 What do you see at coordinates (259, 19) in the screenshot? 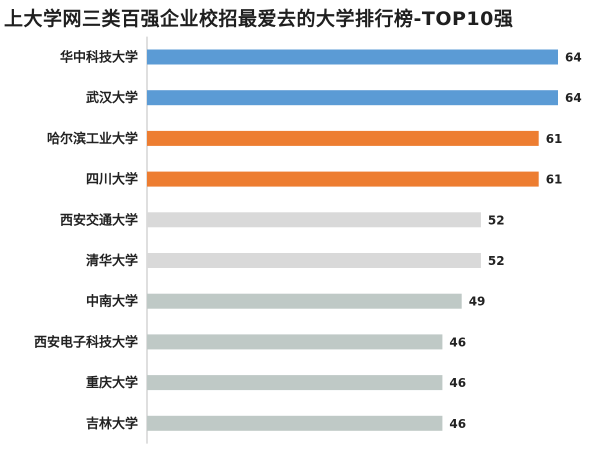
I see `chart-title: 上大学网三类百强企业校招最爱去的大学排行榜-TOP10强` at bounding box center [259, 19].